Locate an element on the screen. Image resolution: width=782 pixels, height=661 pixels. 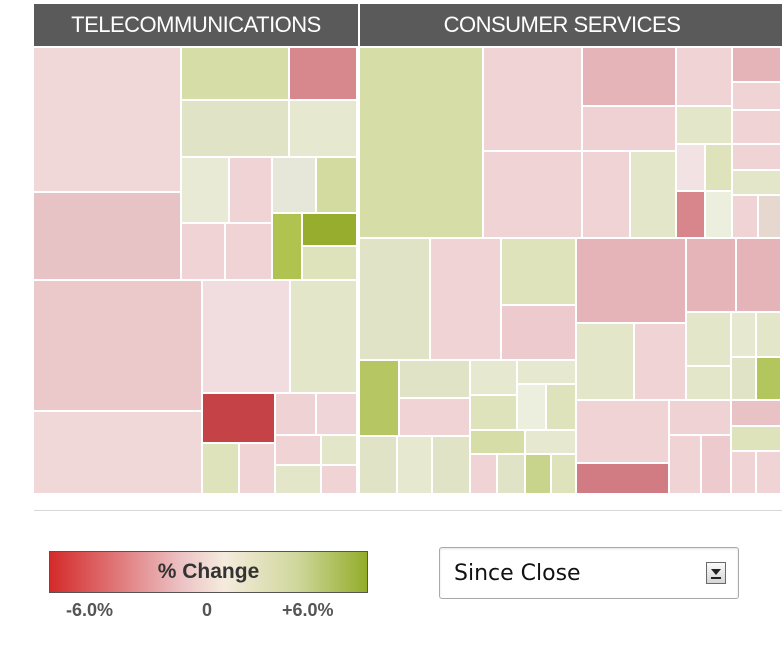
timeframe-select-value: Since Close is located at coordinates (517, 573).